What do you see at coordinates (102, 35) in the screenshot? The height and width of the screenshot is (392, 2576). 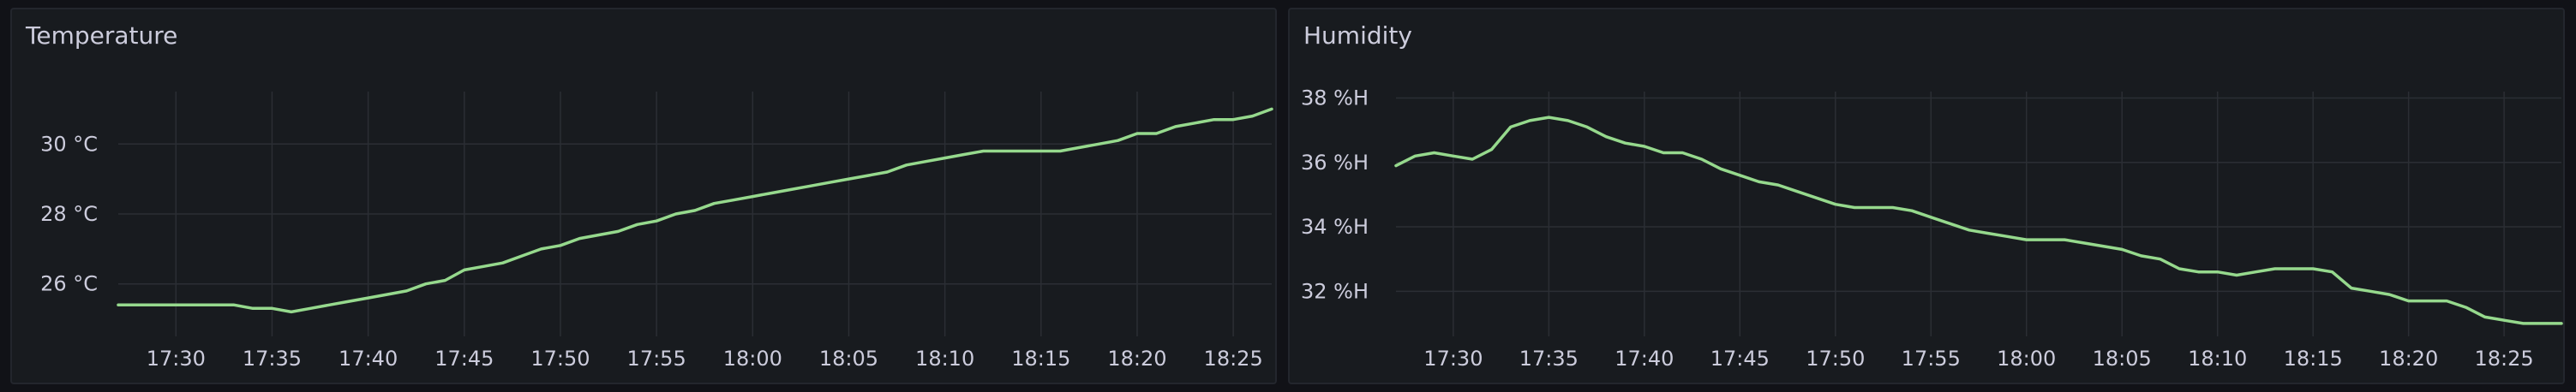 I see `panel-title: Temperature` at bounding box center [102, 35].